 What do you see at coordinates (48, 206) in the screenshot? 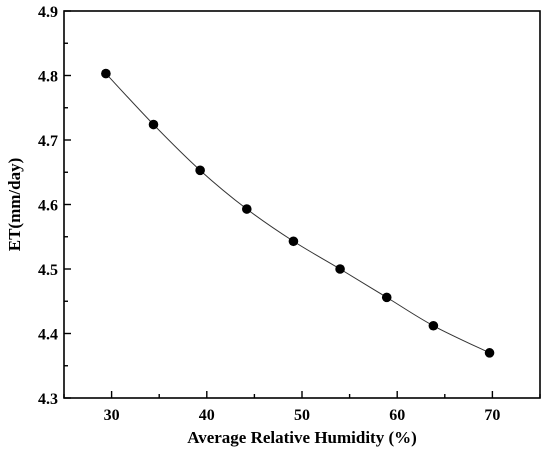
I see `y-tick-label: 4.6` at bounding box center [48, 206].